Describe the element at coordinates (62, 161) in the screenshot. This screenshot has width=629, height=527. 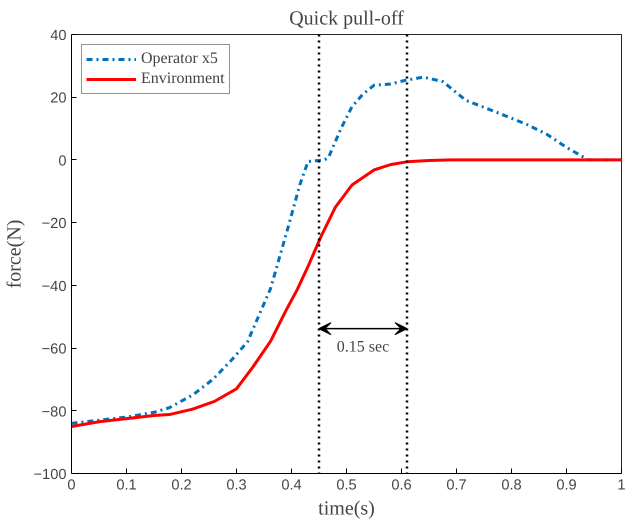
I see `y-tick-label: 0` at that location.